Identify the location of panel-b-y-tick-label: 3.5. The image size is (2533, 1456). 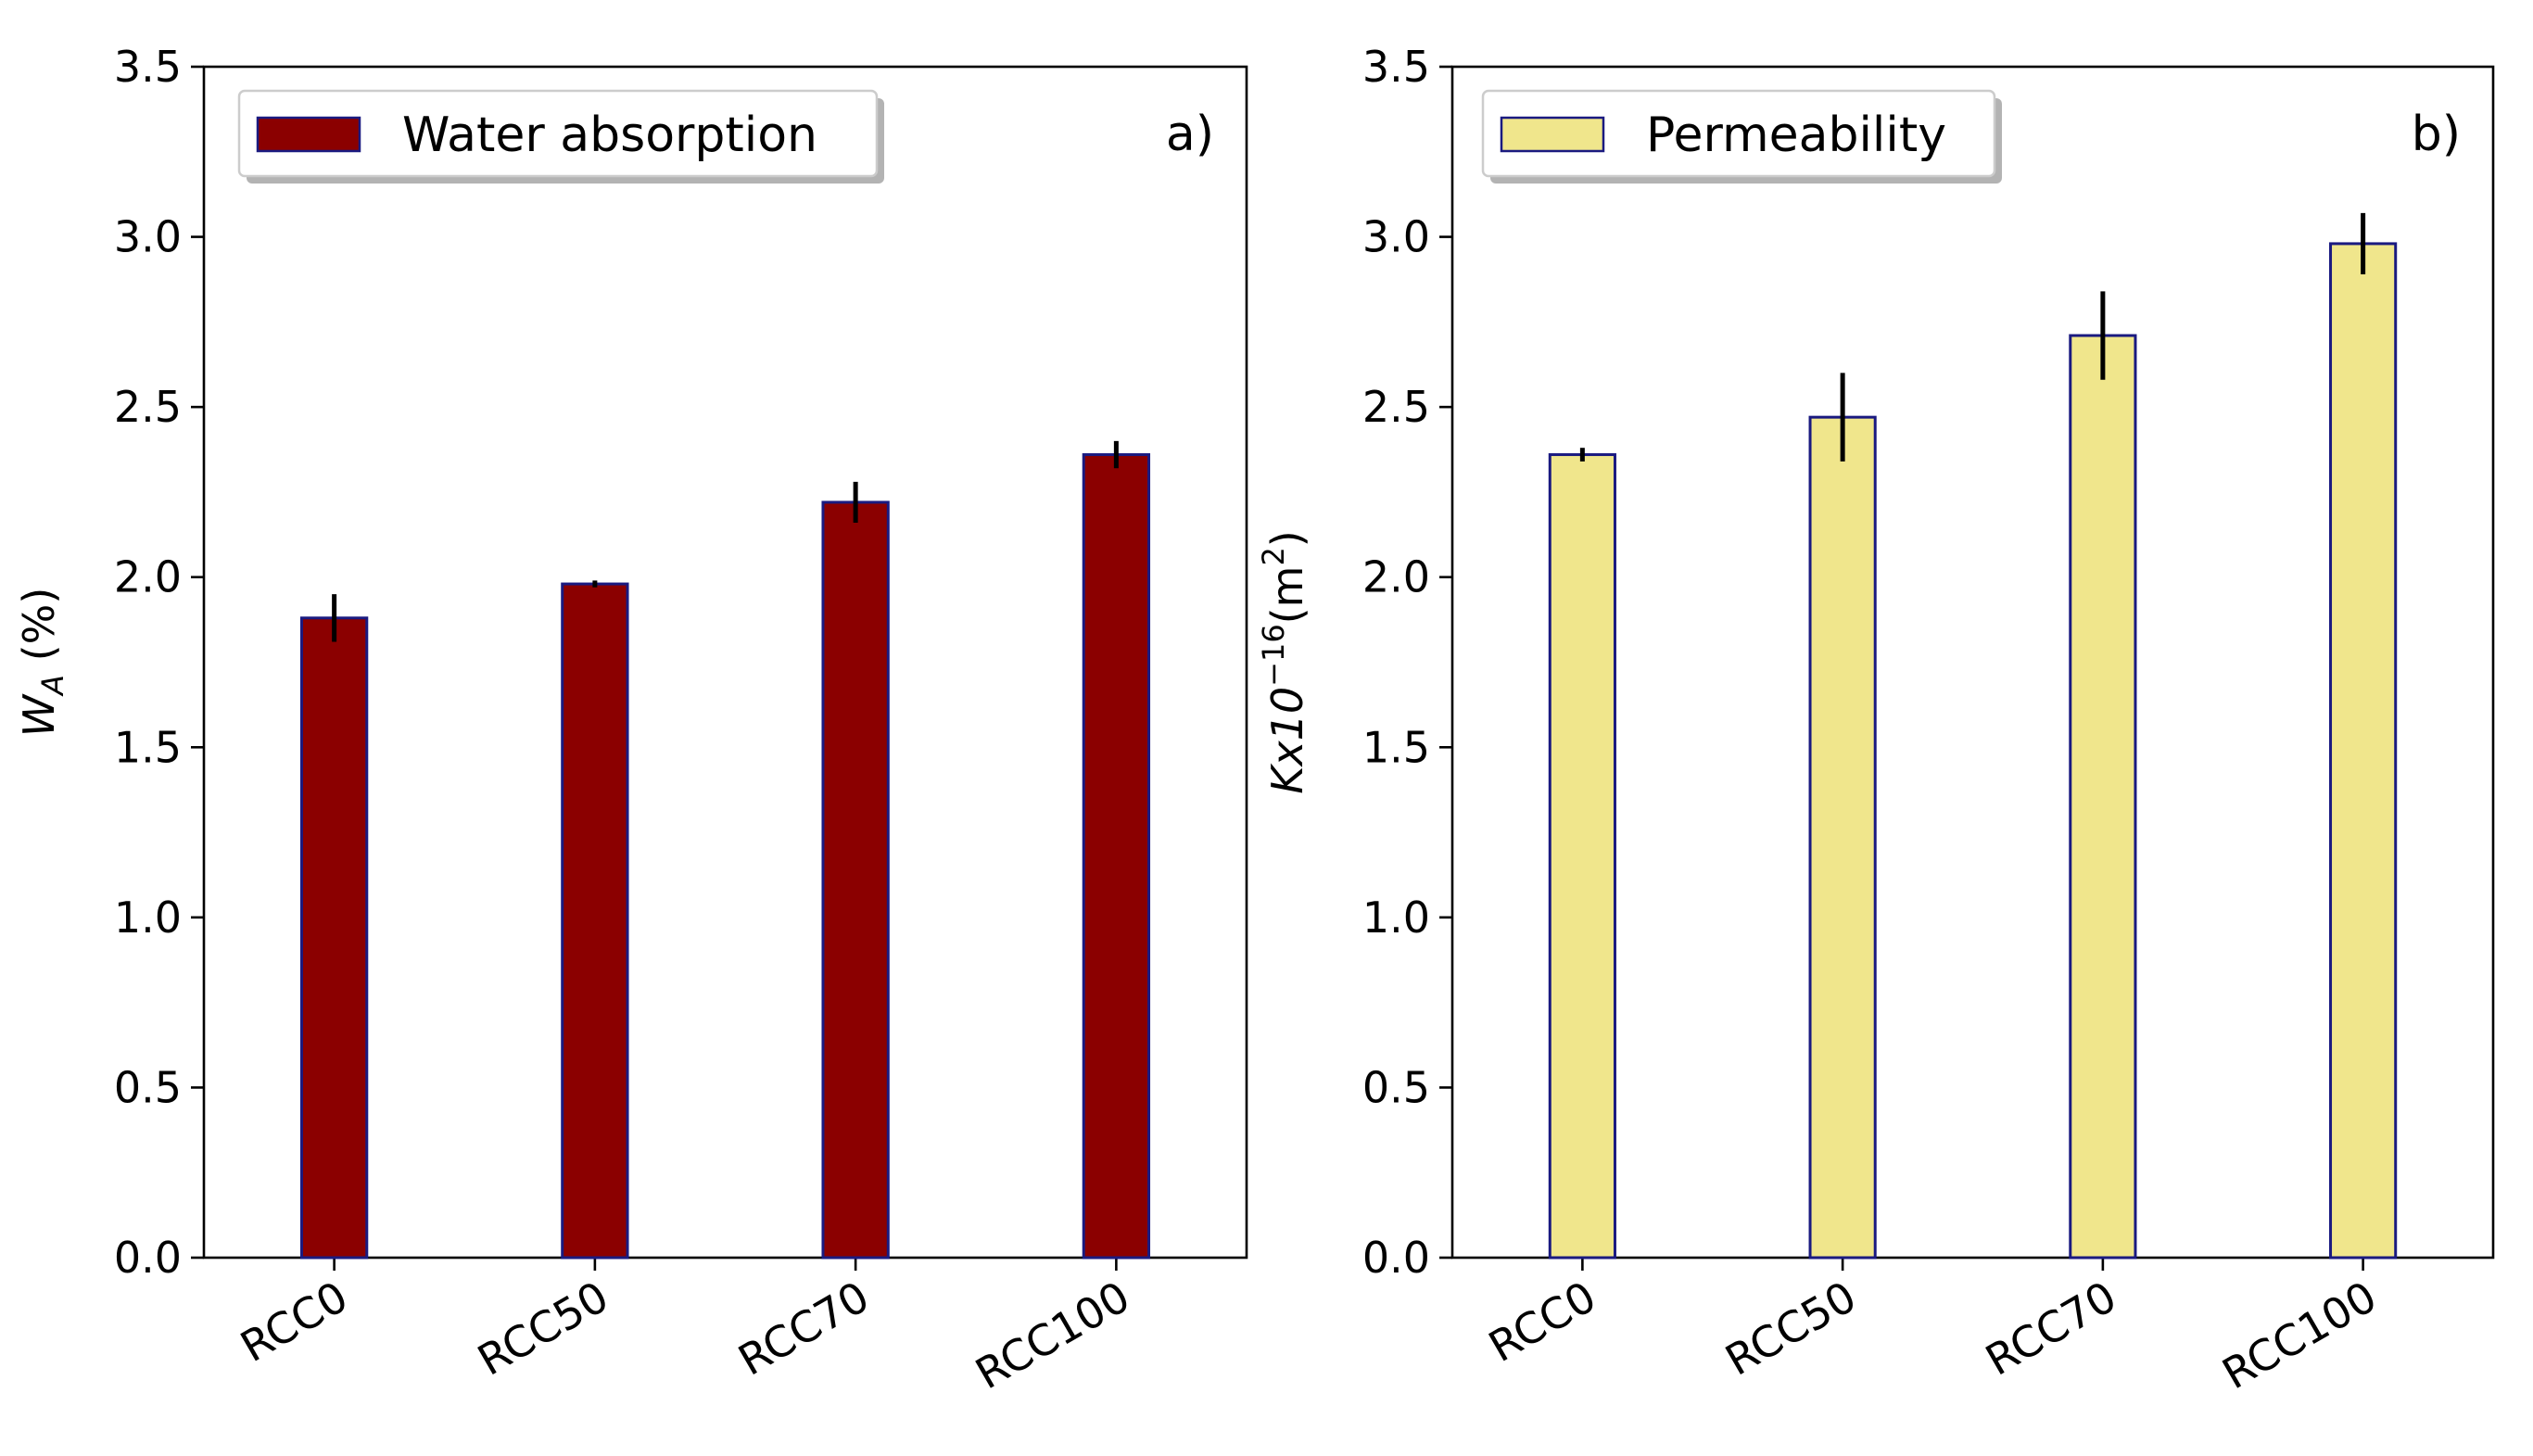
(1396, 67).